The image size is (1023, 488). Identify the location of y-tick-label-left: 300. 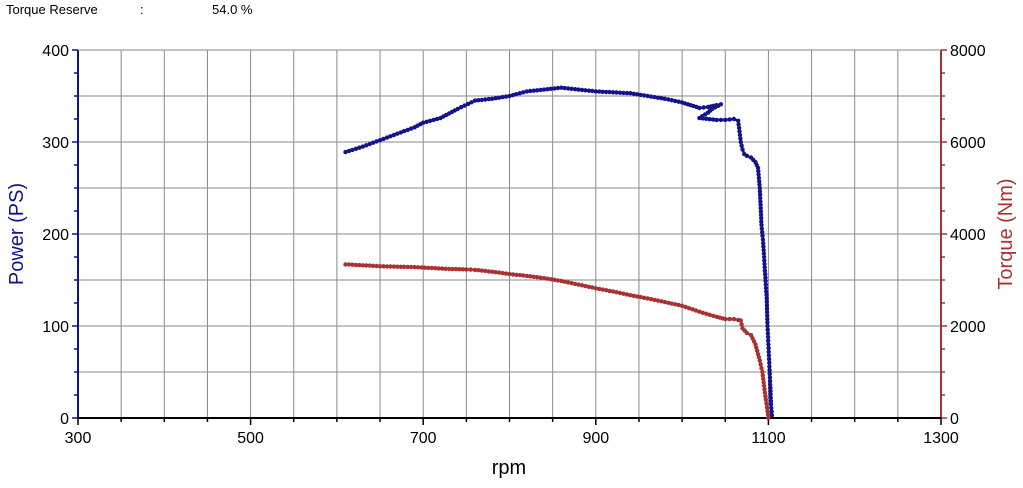
(55, 143).